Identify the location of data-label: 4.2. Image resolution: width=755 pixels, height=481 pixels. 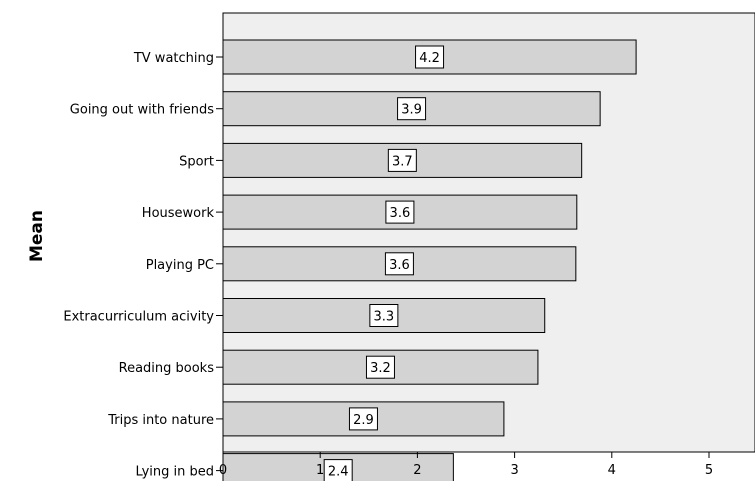
(429, 58).